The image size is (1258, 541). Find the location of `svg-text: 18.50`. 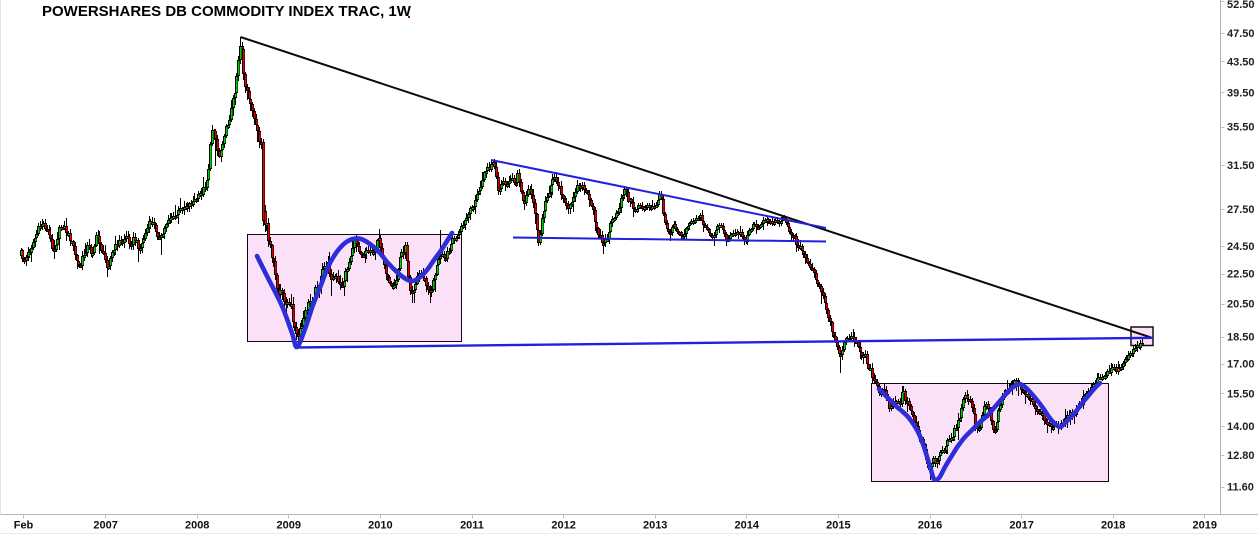

svg-text: 18.50 is located at coordinates (1241, 338).